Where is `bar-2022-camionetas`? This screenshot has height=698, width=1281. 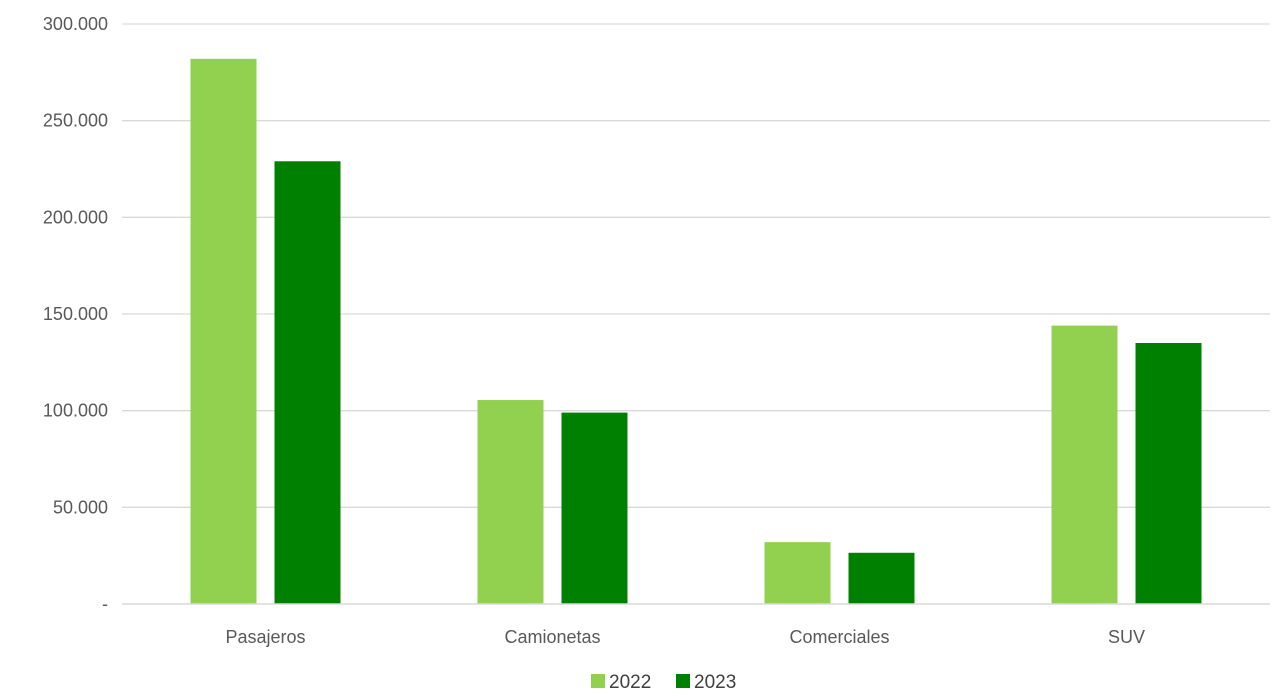
bar-2022-camionetas is located at coordinates (510, 502).